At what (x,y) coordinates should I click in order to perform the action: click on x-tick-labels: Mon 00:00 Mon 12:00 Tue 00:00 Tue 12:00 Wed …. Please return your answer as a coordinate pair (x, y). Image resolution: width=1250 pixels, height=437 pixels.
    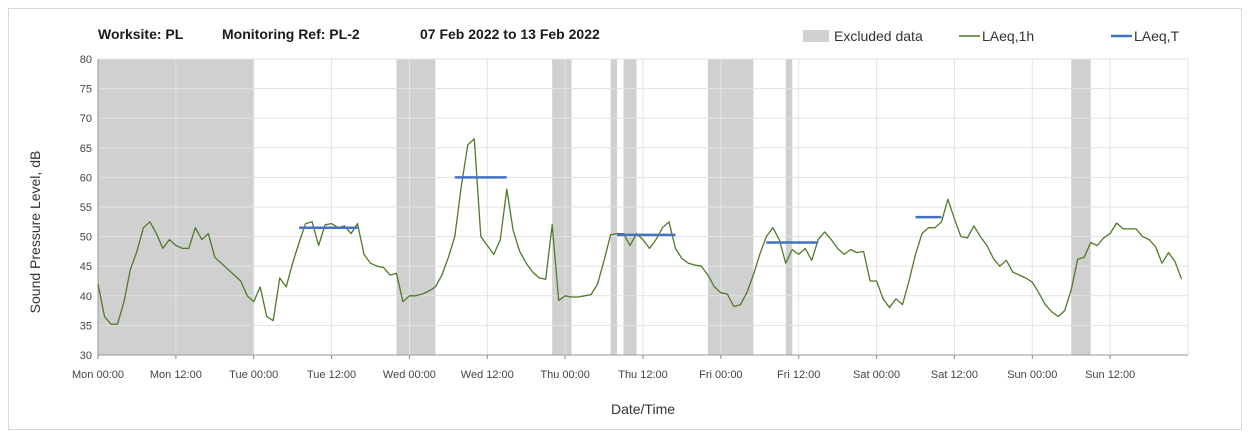
    Looking at the image, I should click on (603, 375).